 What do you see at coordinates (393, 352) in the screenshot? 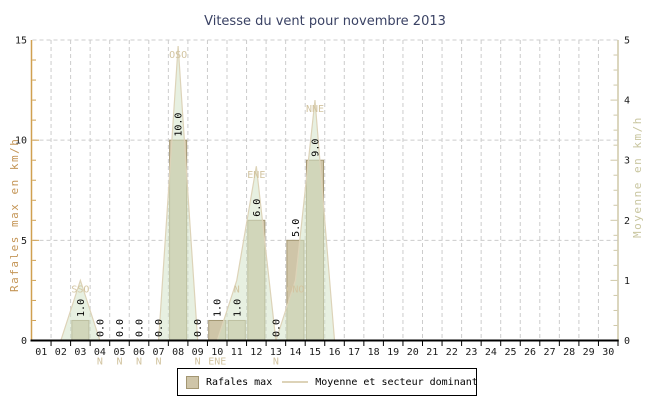
I see `x-day-label: 19` at bounding box center [393, 352].